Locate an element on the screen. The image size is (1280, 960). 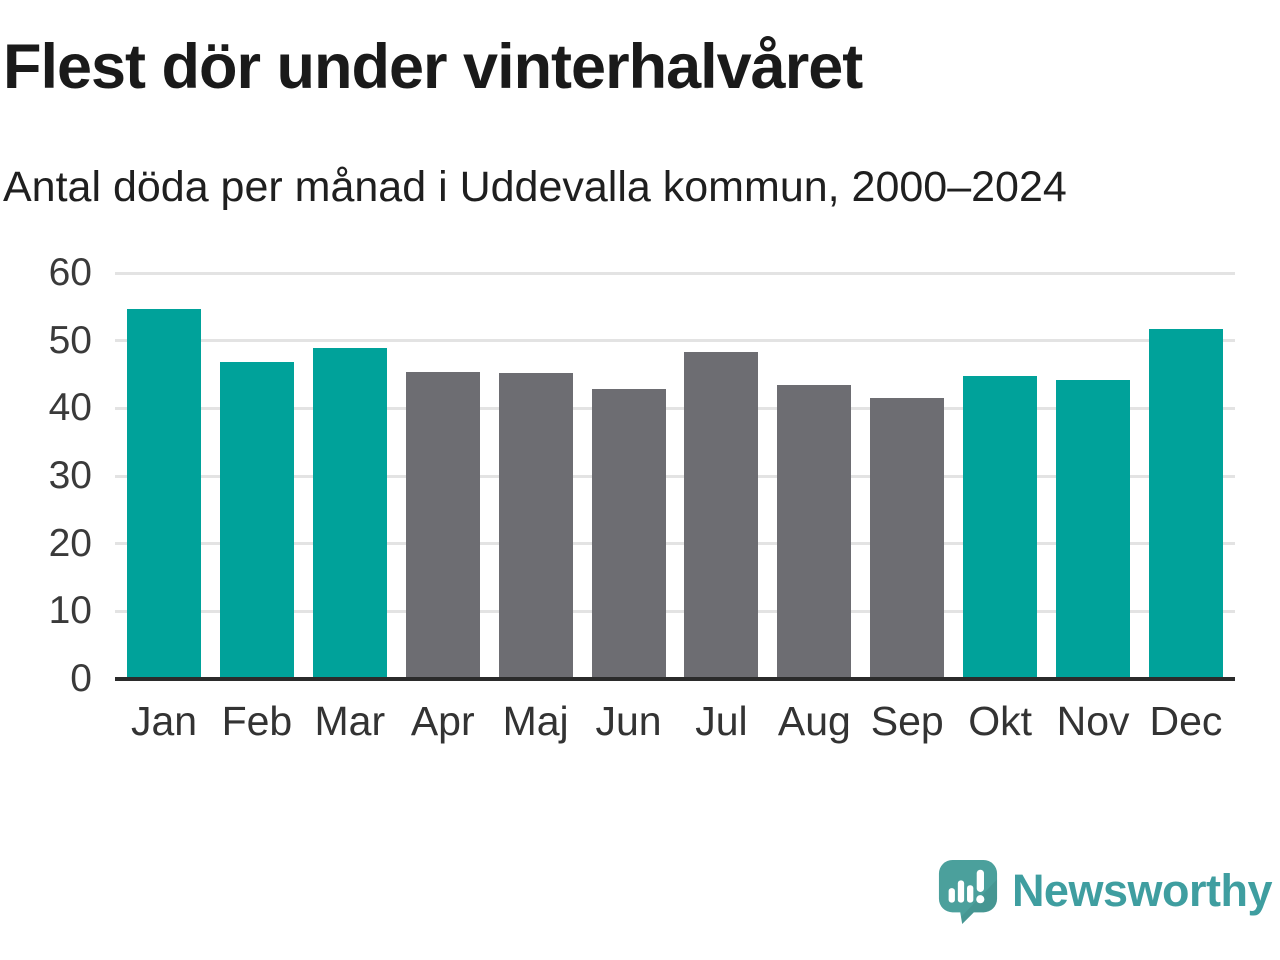
x-tick-label-jul: Jul is located at coordinates (721, 721).